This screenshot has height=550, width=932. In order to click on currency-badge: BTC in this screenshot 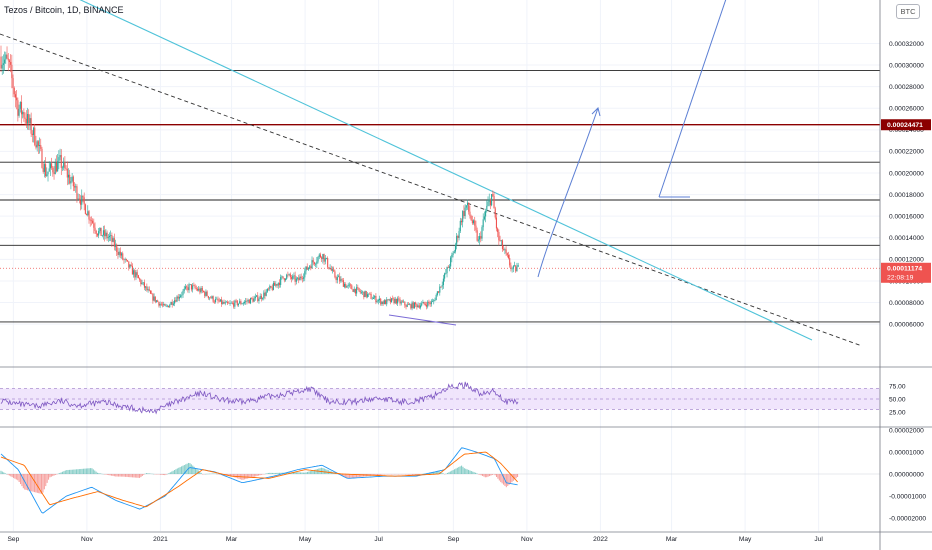, I will do `click(908, 11)`.